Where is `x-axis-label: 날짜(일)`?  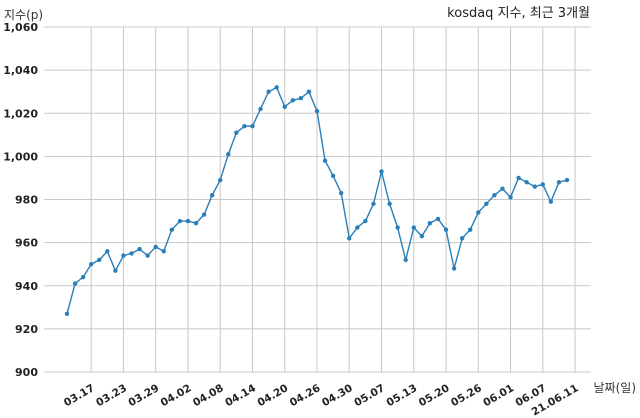 x-axis-label: 날짜(일) is located at coordinates (615, 388).